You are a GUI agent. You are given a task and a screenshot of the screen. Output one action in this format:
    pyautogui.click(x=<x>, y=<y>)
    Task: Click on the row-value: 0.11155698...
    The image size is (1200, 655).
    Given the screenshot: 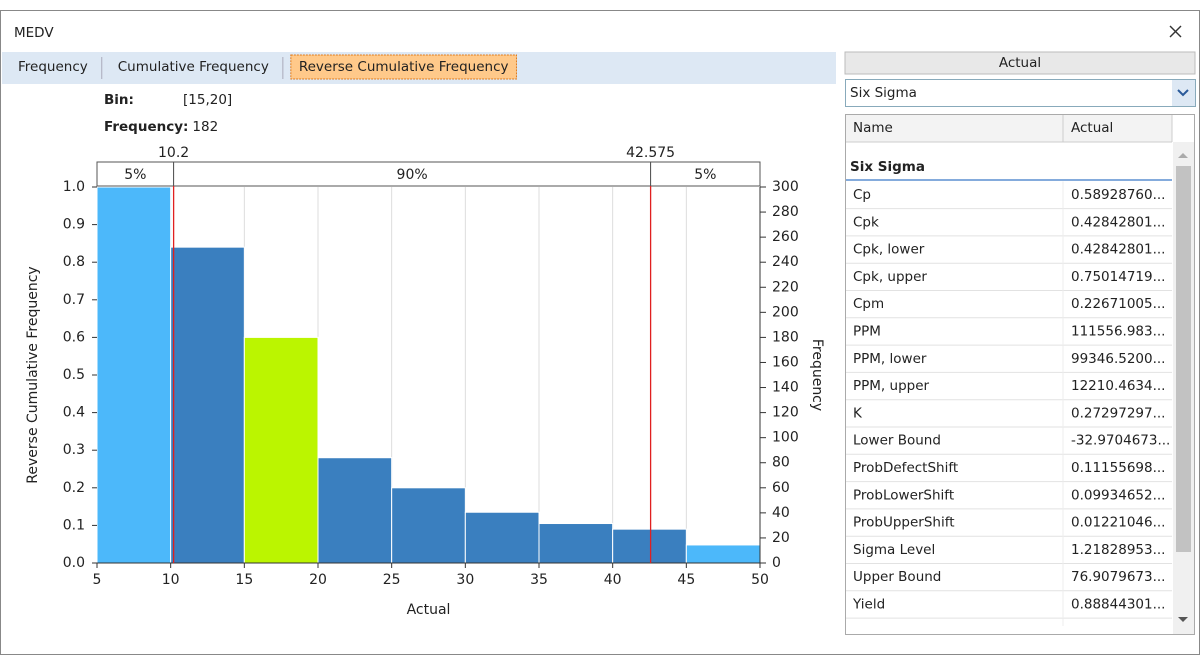 What is the action you would take?
    pyautogui.click(x=1118, y=468)
    